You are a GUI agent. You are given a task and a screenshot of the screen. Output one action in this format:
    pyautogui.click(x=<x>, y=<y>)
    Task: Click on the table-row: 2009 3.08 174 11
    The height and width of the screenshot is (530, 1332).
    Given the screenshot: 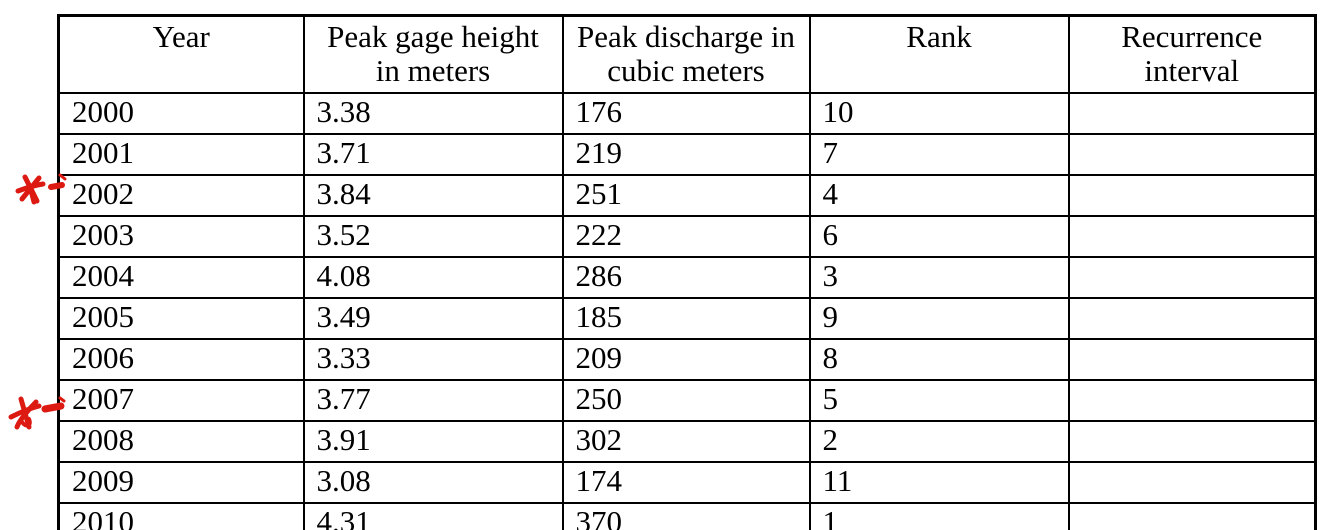 What is the action you would take?
    pyautogui.click(x=687, y=482)
    